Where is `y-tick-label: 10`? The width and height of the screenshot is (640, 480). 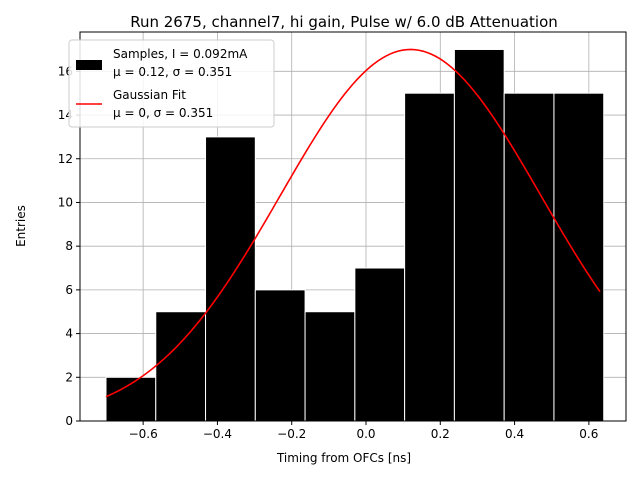 y-tick-label: 10 is located at coordinates (65, 202).